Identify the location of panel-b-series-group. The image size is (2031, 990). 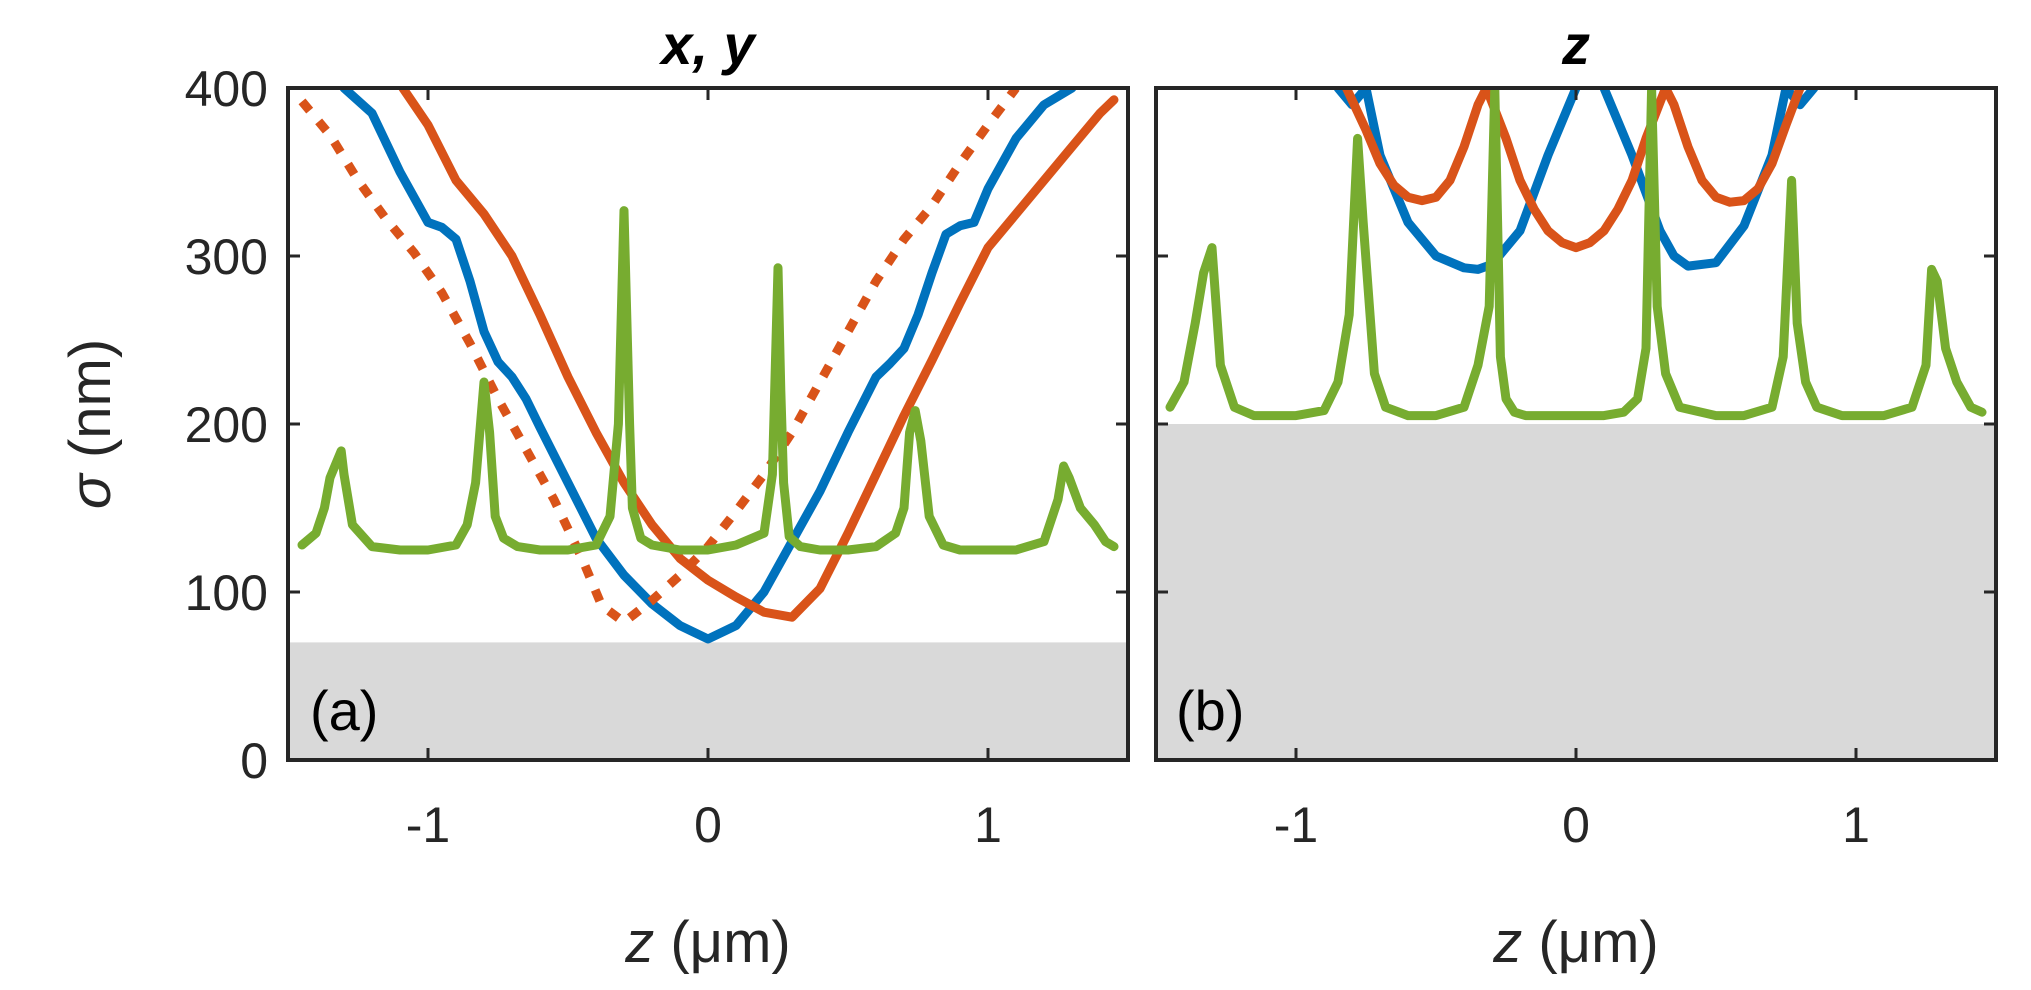
(1576, 254).